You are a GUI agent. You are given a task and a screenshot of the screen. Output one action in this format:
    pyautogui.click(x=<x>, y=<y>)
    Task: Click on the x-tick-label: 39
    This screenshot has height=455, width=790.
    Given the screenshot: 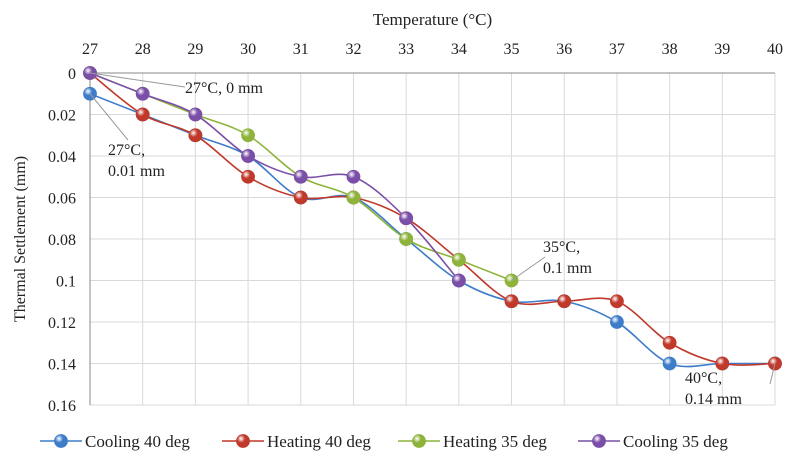 What is the action you would take?
    pyautogui.click(x=722, y=49)
    